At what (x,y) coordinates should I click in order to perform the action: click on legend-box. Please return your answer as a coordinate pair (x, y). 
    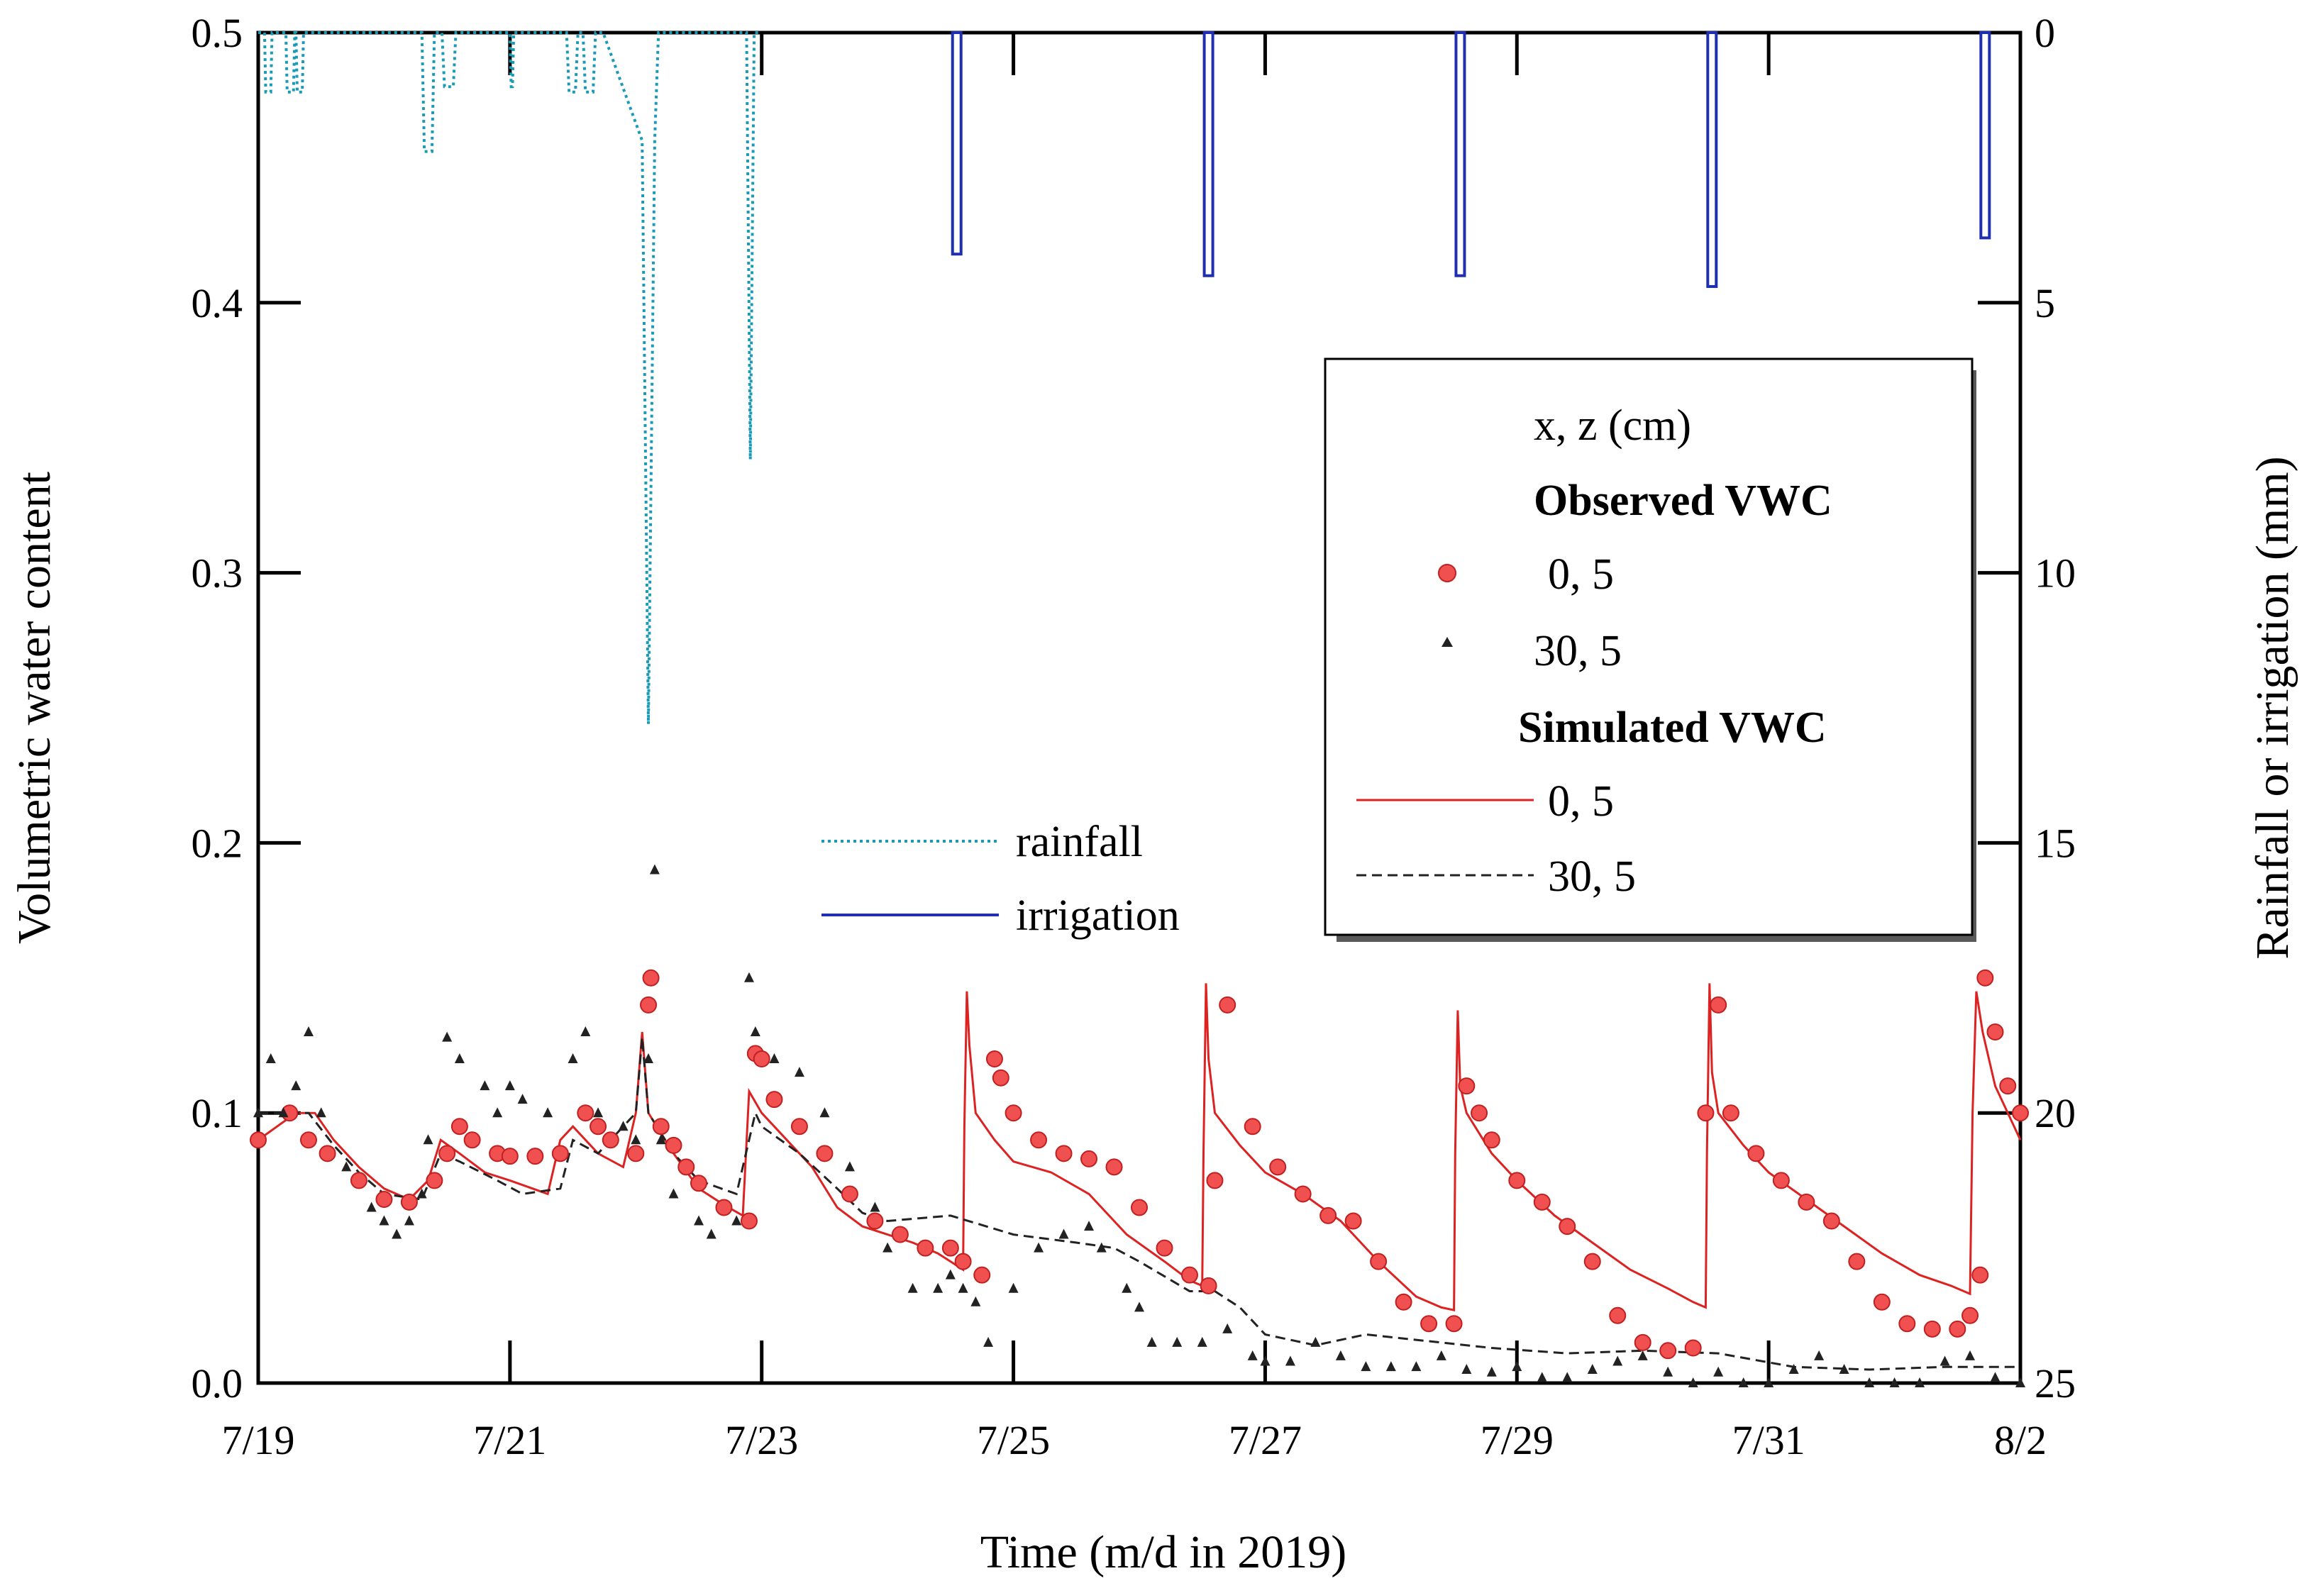
    Looking at the image, I should click on (1649, 646).